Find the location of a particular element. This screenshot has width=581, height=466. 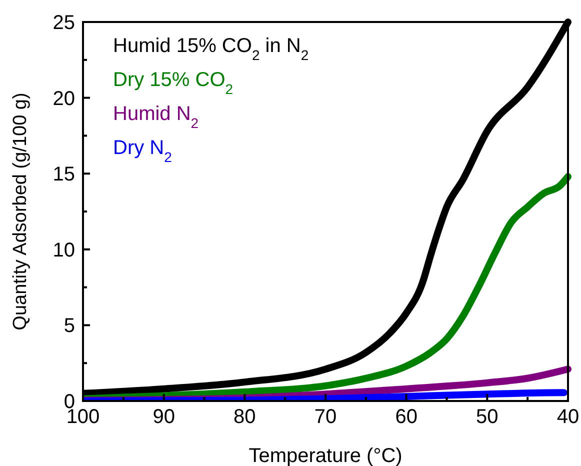

x-tick-label: 80 is located at coordinates (245, 417).